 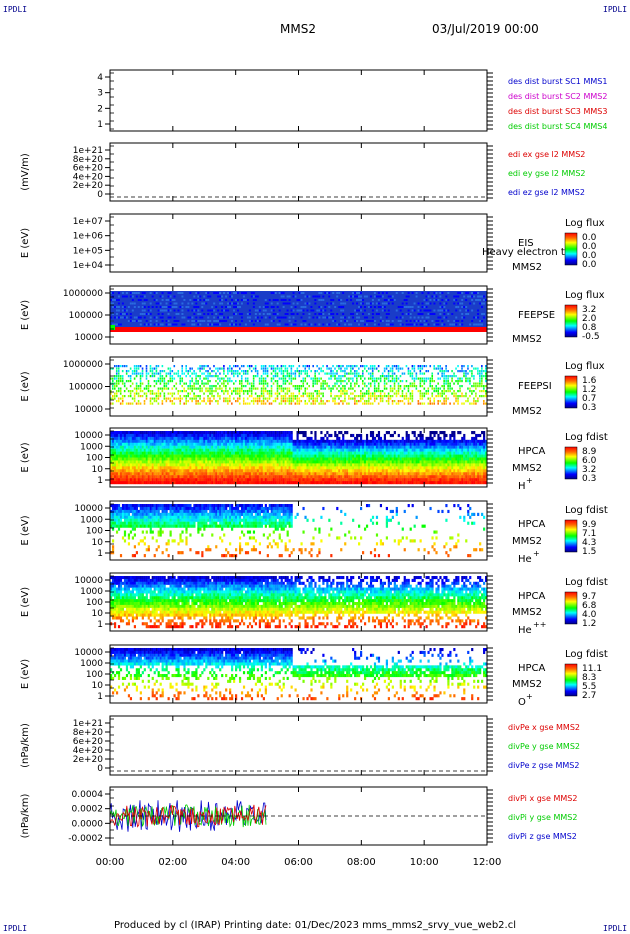 What do you see at coordinates (589, 408) in the screenshot?
I see `colorbar-tick: 0.3` at bounding box center [589, 408].